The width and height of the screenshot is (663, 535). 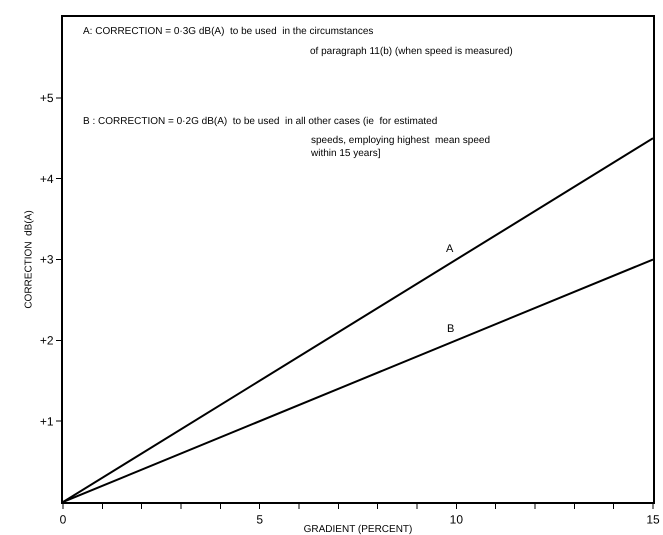 I want to click on x-axis-title: GRADIENT (PERCENT), so click(x=358, y=529).